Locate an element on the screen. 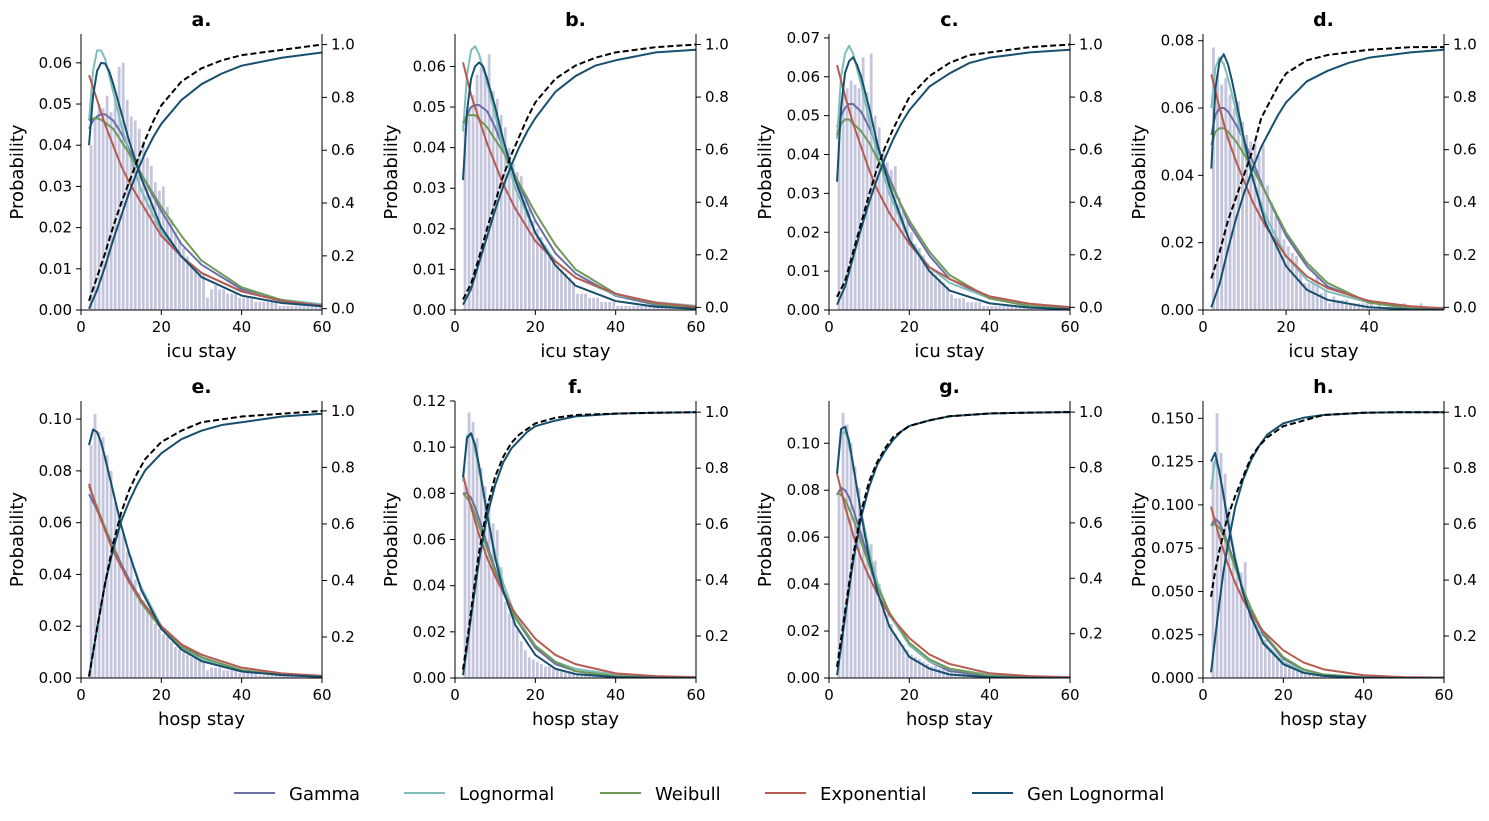 The width and height of the screenshot is (1489, 821). panel-title: b. is located at coordinates (575, 20).